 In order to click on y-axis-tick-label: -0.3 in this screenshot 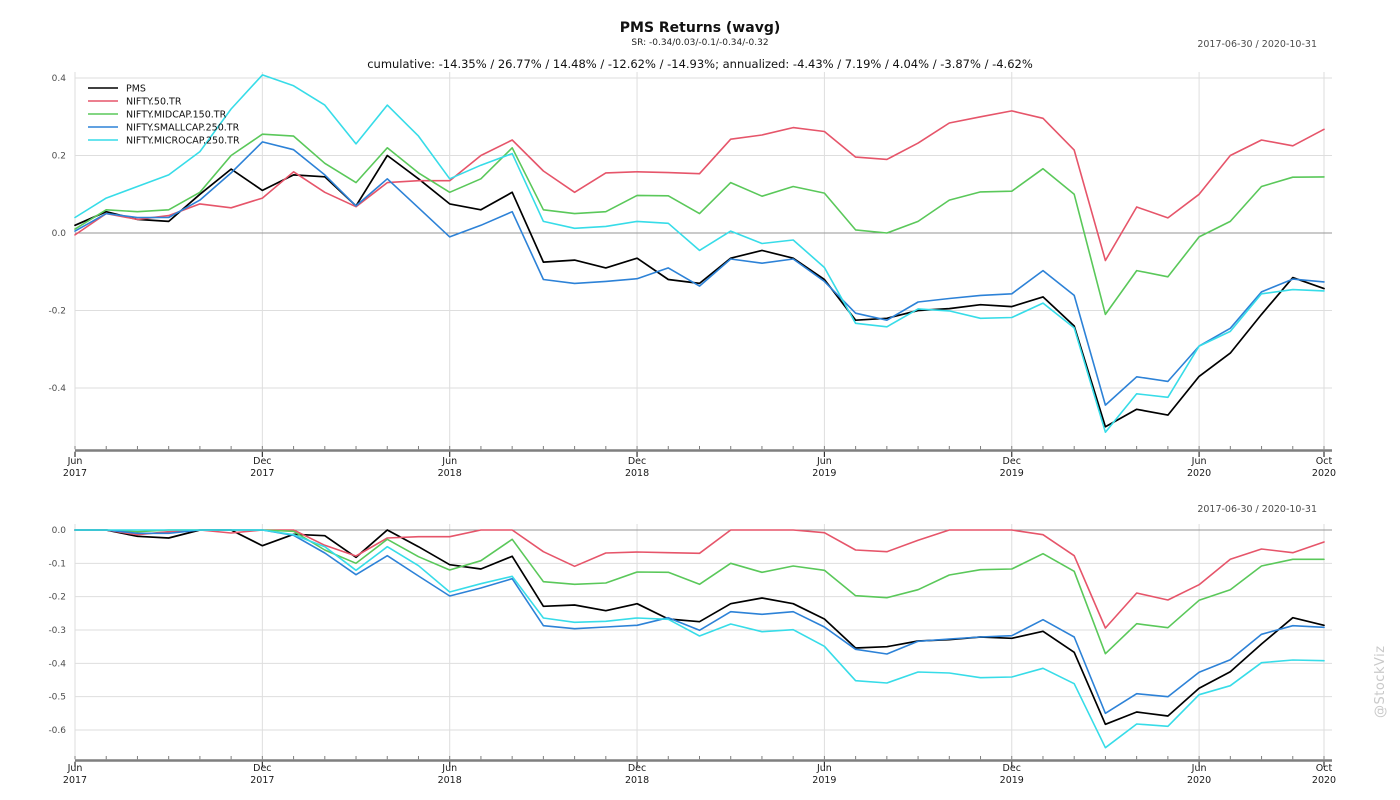, I will do `click(57, 631)`.